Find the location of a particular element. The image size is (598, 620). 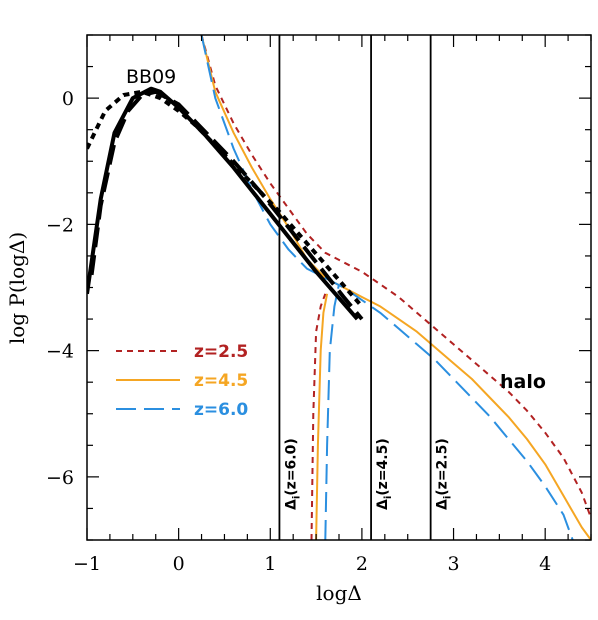

x-tick-label: 0 is located at coordinates (179, 564).